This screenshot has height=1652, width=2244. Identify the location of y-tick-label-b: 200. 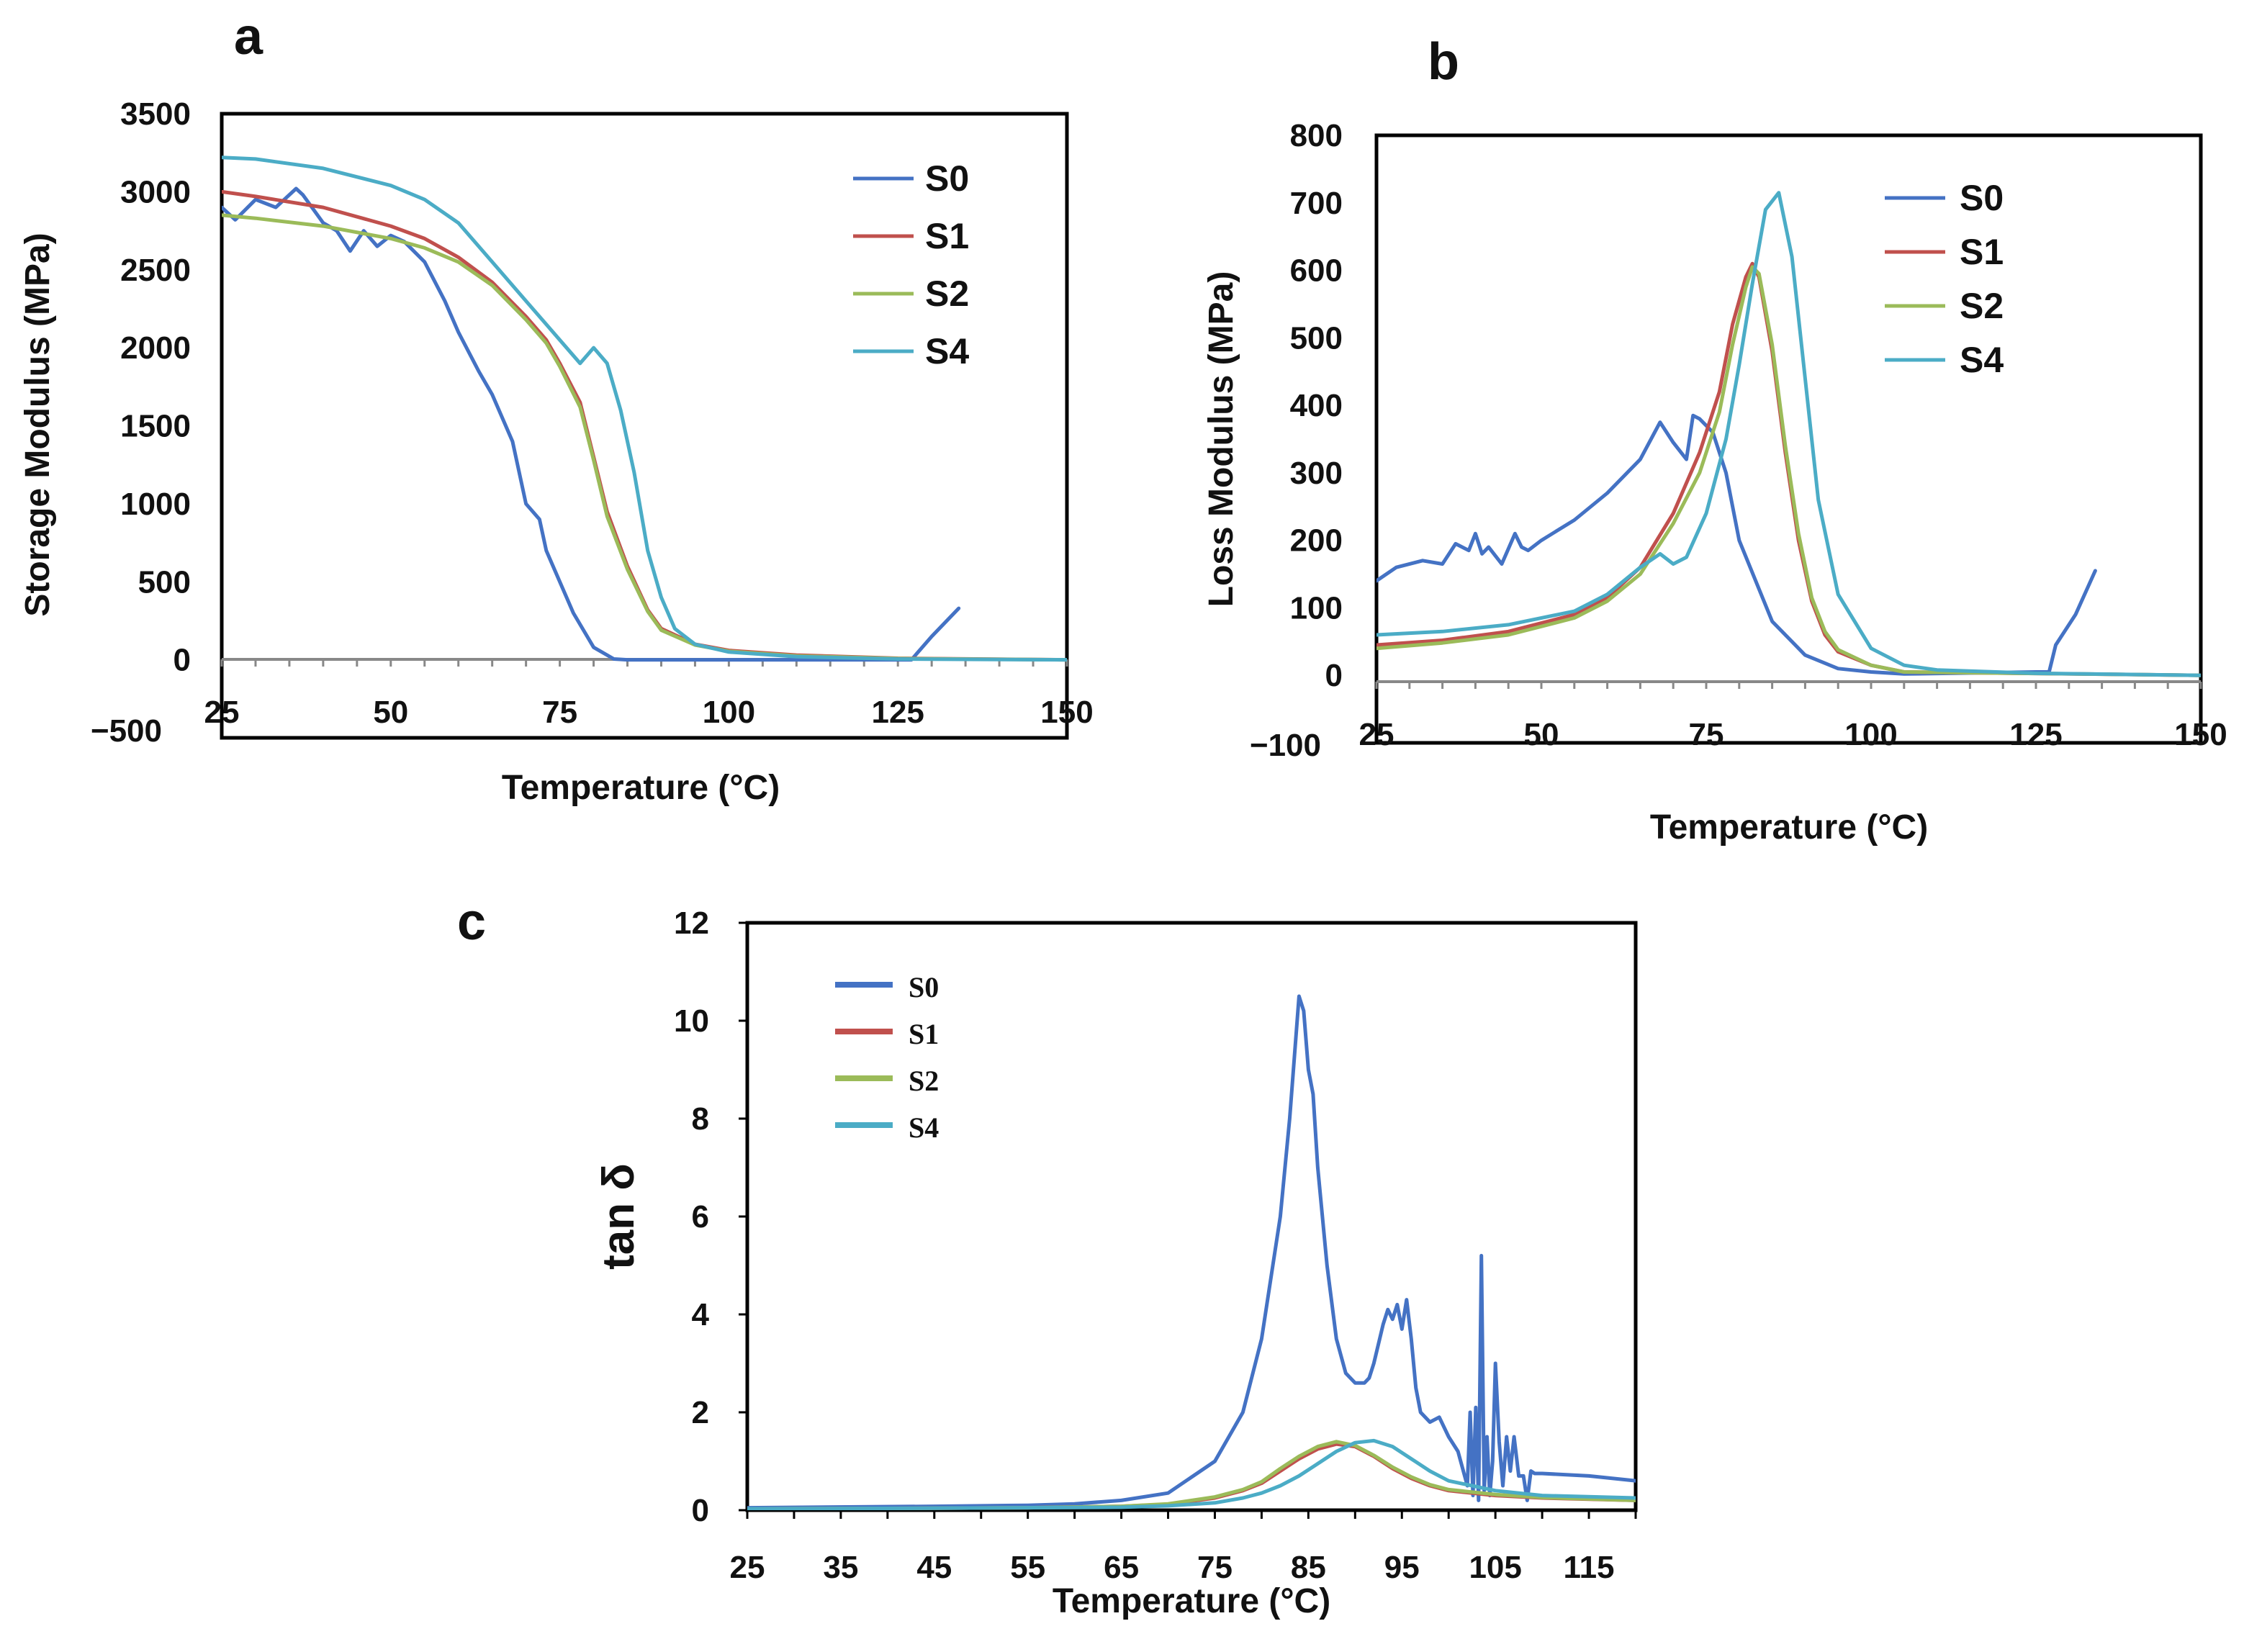
(1316, 541).